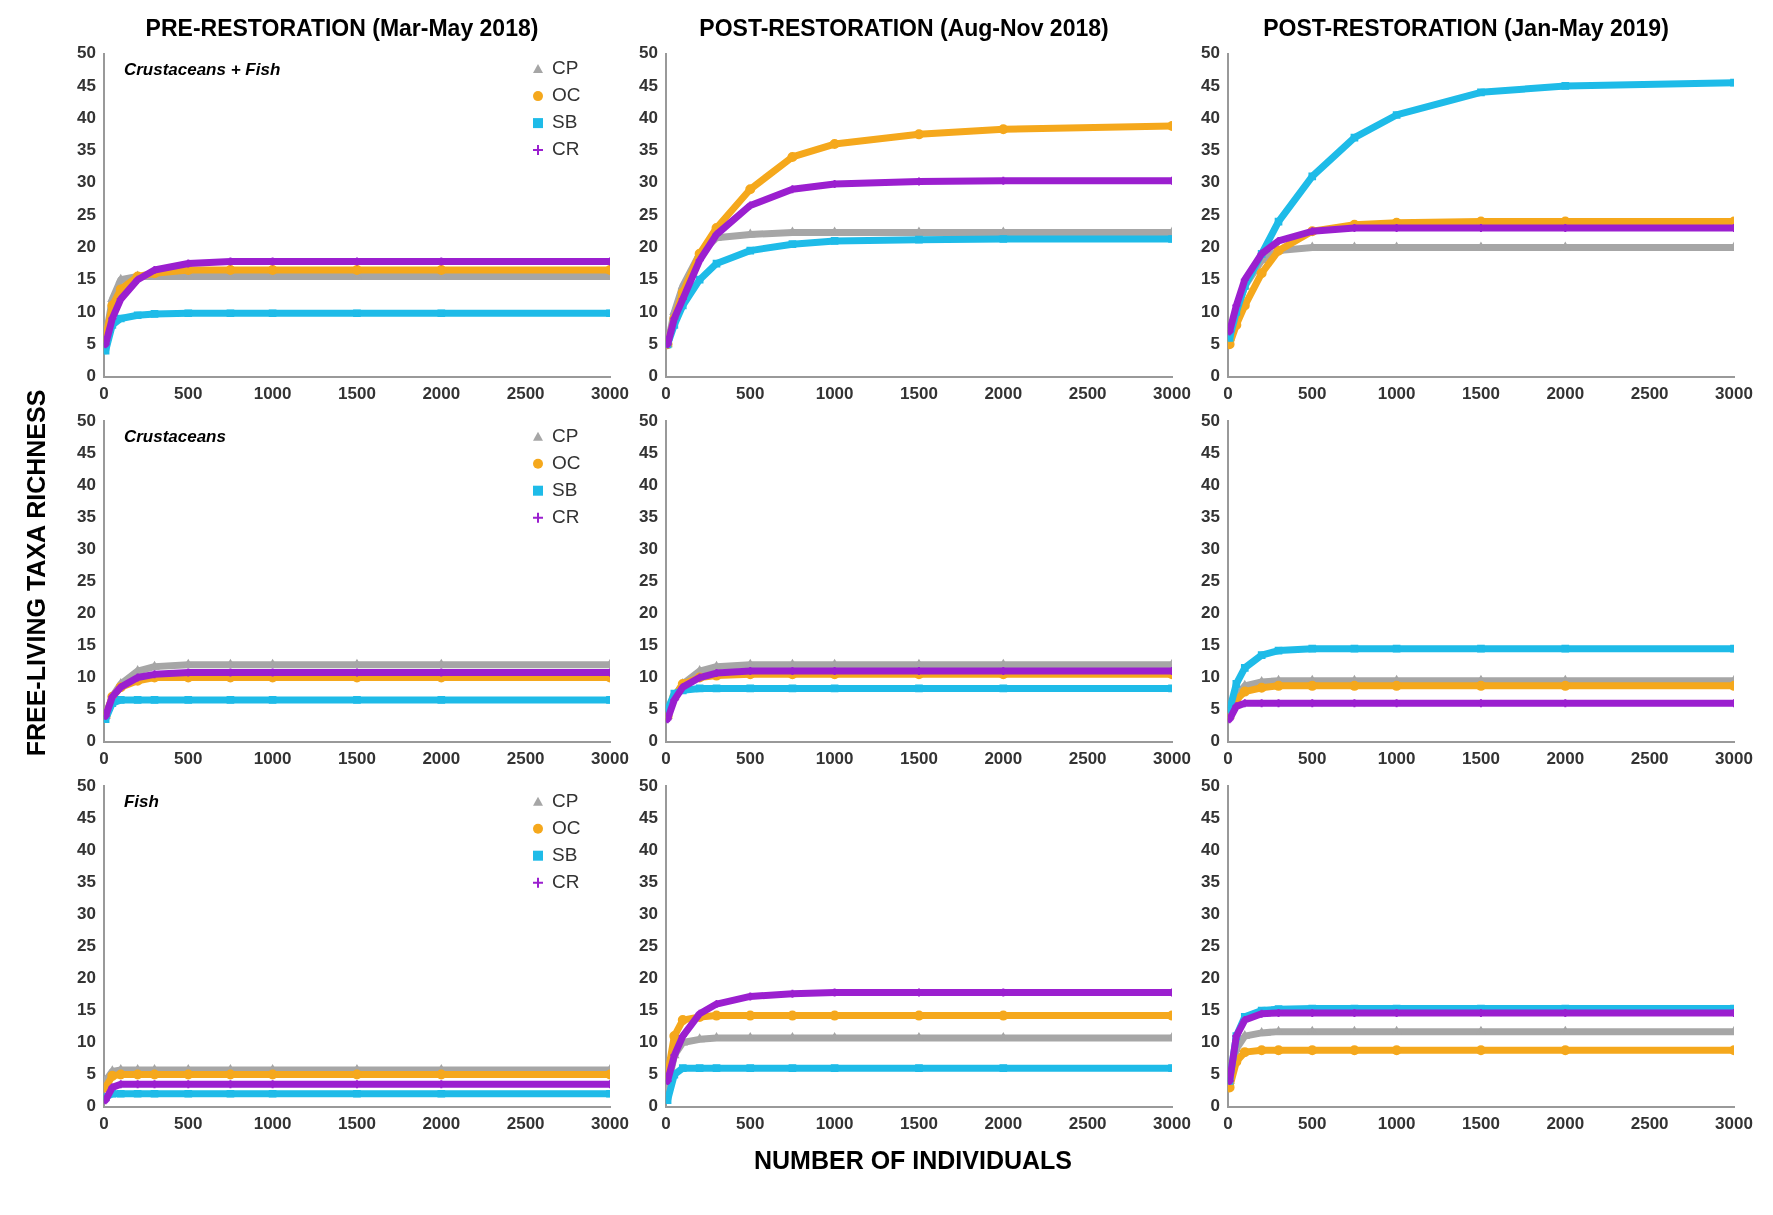  Describe the element at coordinates (913, 1160) in the screenshot. I see `x-axis-title: NUMBER OF INDIVIDUALS` at that location.